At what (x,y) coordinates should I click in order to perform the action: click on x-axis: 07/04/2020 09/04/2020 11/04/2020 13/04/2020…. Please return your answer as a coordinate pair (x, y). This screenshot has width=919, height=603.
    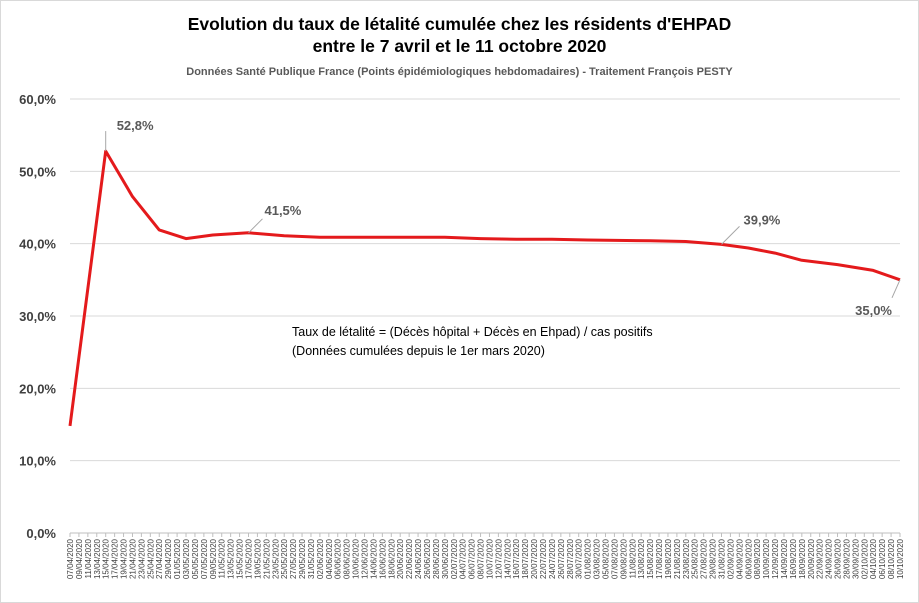
    Looking at the image, I should click on (485, 555).